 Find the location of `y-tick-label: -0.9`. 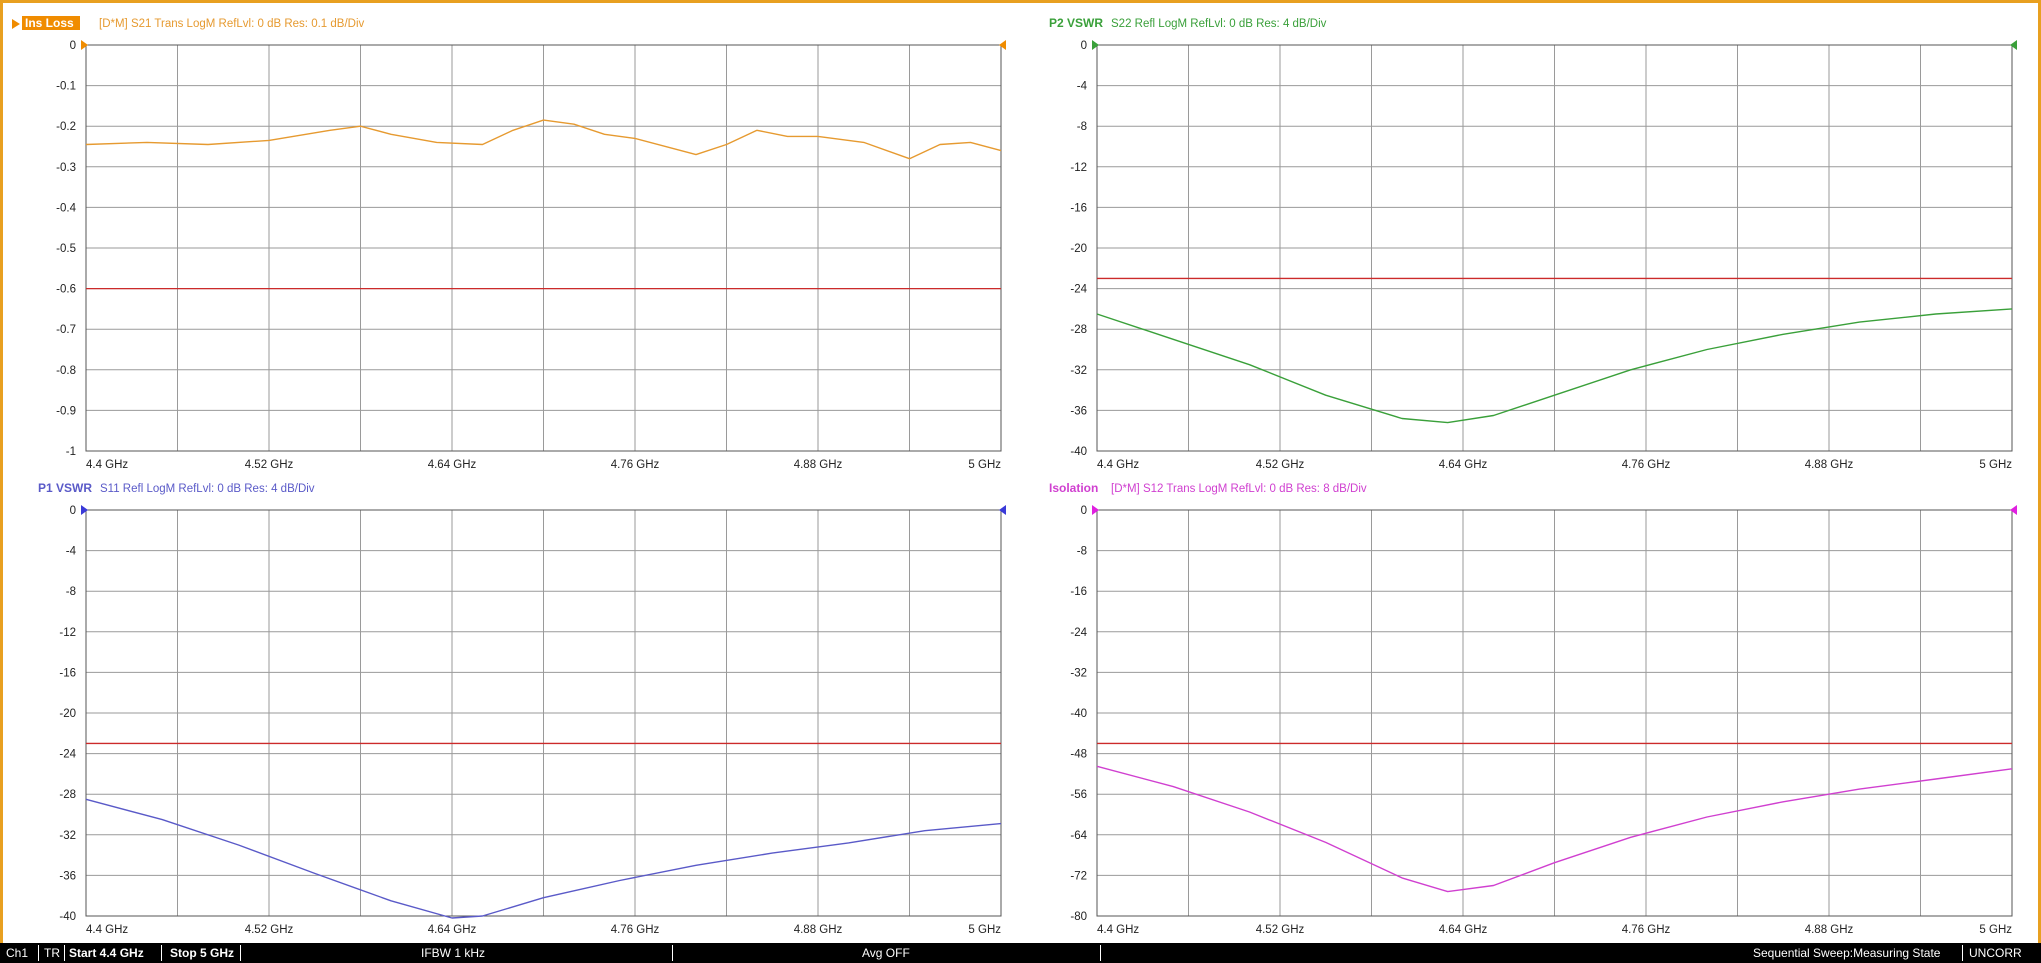

y-tick-label: -0.9 is located at coordinates (66, 411).